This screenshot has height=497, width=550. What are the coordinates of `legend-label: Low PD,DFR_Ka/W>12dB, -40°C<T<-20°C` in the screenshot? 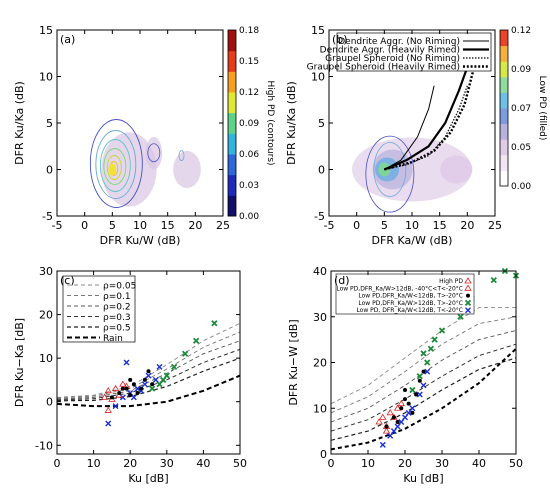 It's located at (399, 288).